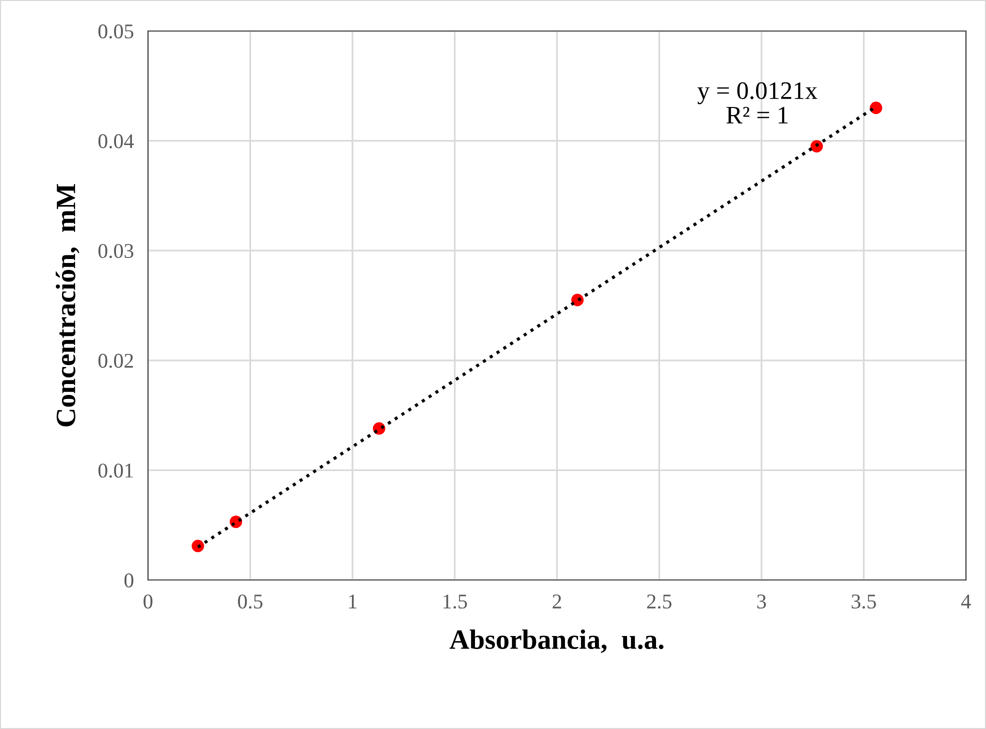 This screenshot has height=729, width=986. Describe the element at coordinates (68, 305) in the screenshot. I see `y-axis-title: Concentración, mM` at that location.